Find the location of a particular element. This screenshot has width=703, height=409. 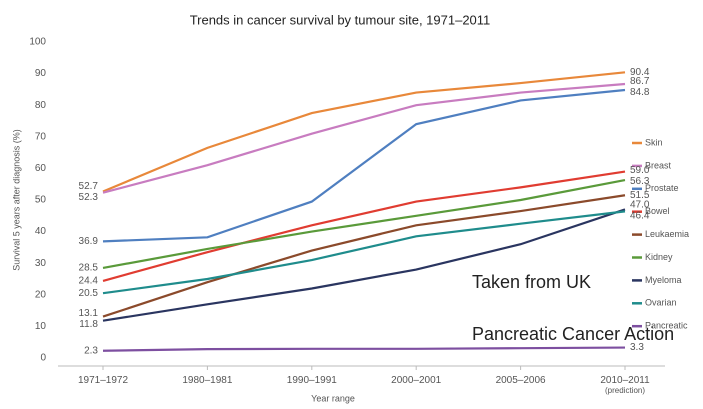

data-label: 90.4 is located at coordinates (640, 72).